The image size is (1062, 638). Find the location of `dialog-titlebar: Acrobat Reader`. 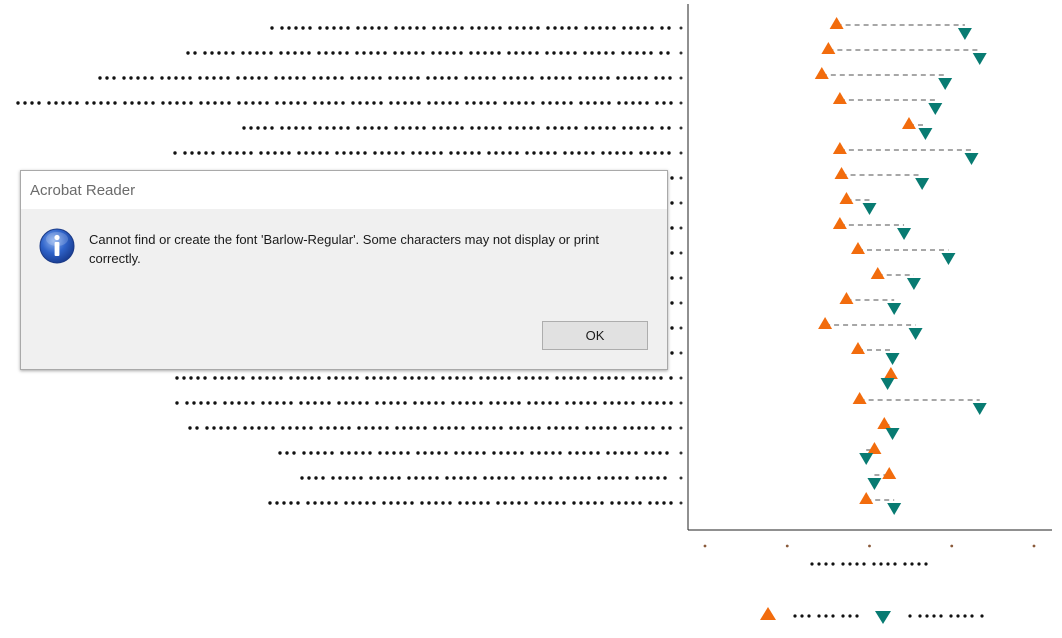

dialog-titlebar: Acrobat Reader is located at coordinates (344, 190).